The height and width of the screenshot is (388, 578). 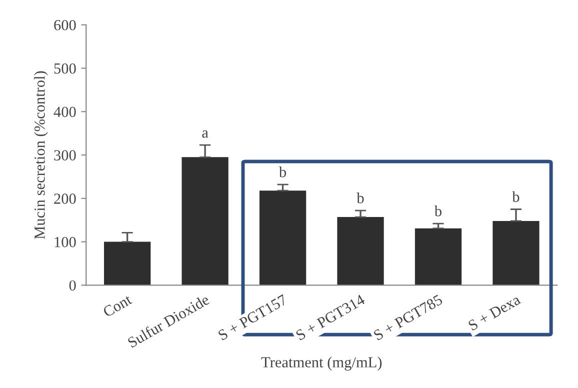 I want to click on y-tick-label: 100, so click(x=65, y=242).